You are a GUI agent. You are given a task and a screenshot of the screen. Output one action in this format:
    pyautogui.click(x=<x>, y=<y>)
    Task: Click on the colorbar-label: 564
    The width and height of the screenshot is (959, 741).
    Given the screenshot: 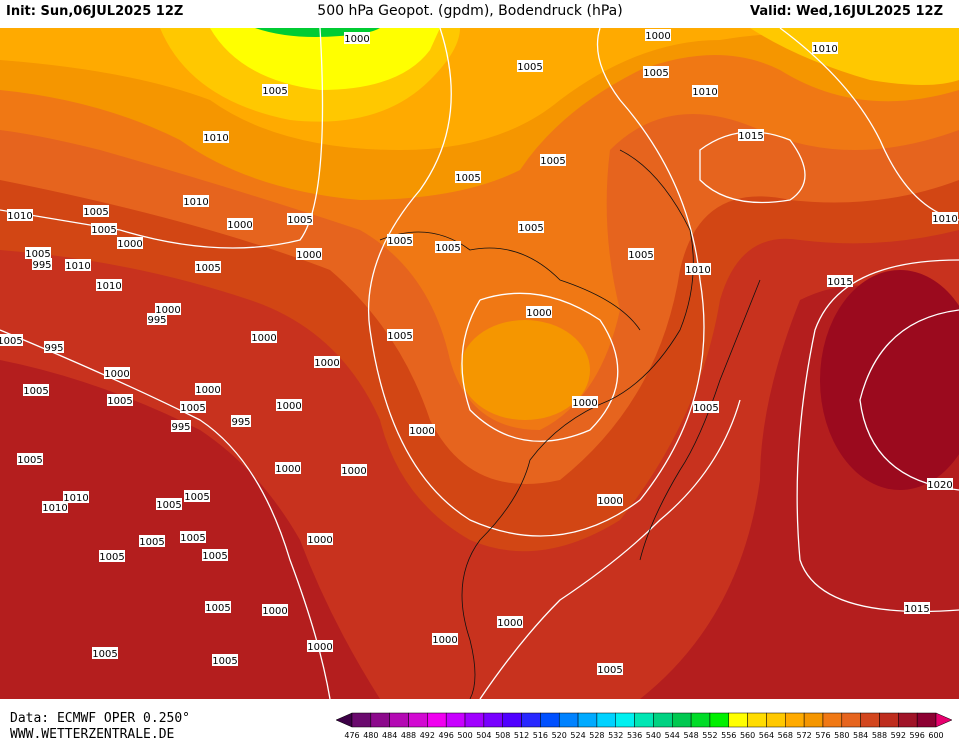 What is the action you would take?
    pyautogui.click(x=766, y=735)
    